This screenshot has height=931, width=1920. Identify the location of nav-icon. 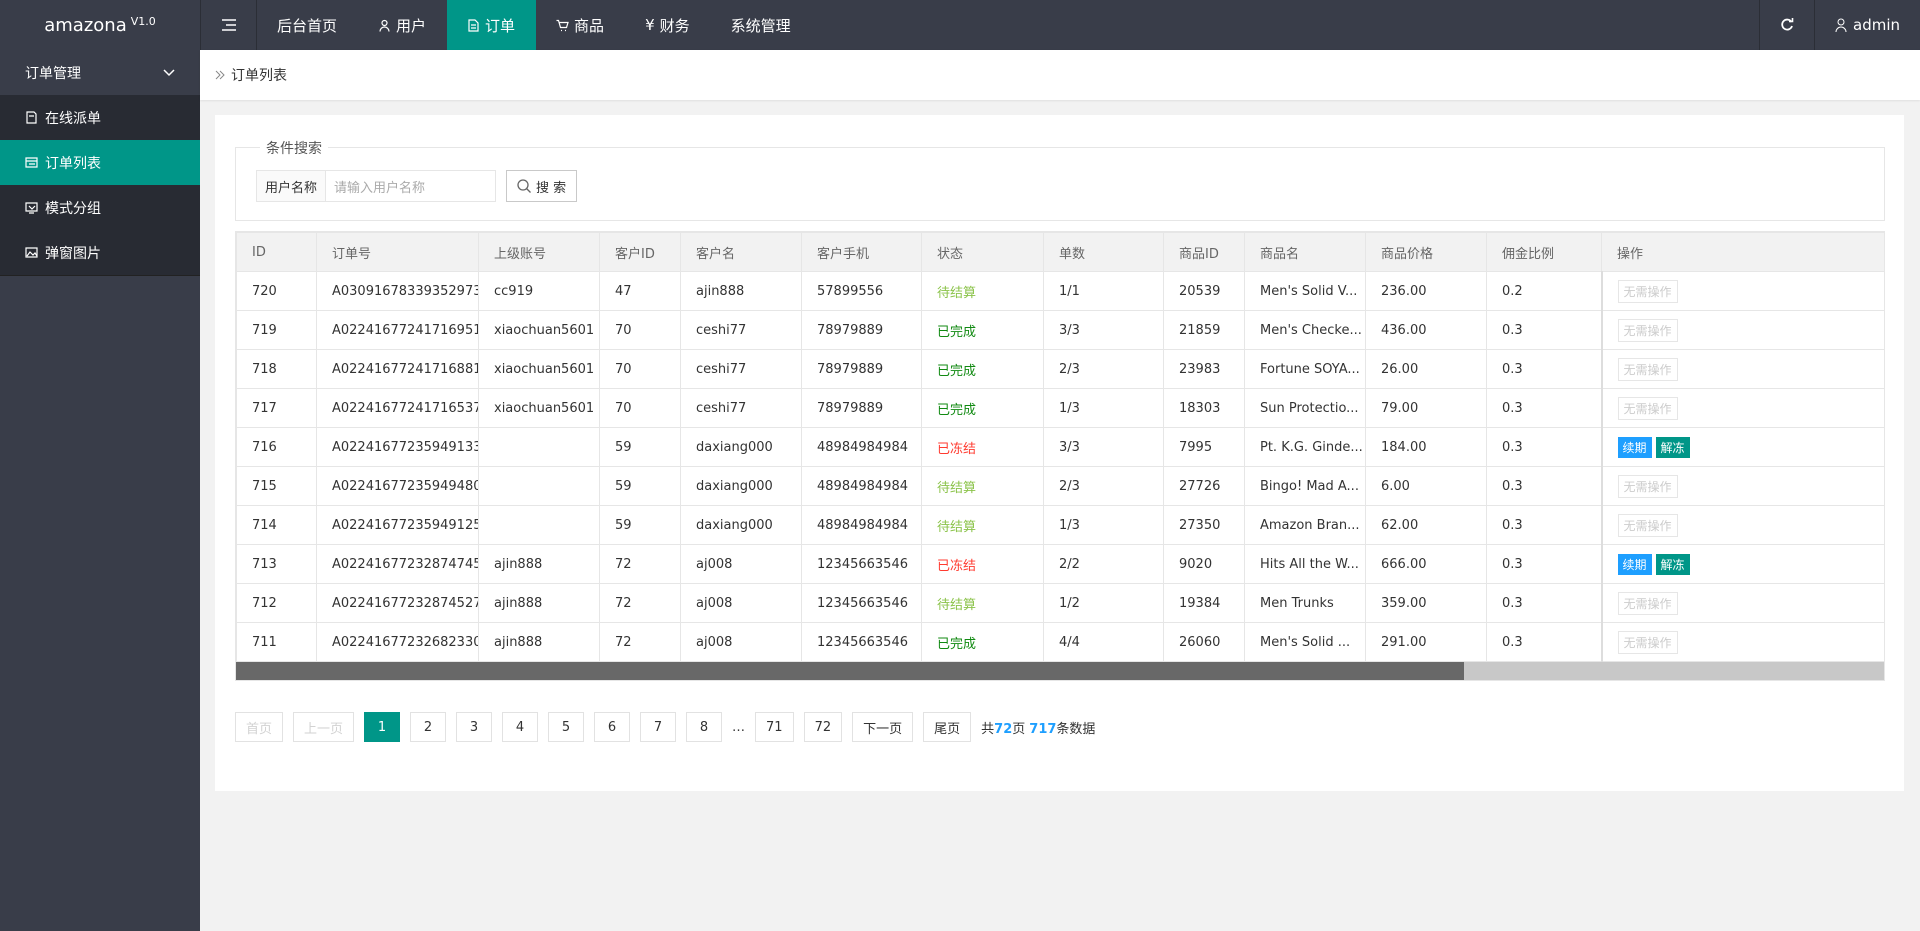
(473, 25).